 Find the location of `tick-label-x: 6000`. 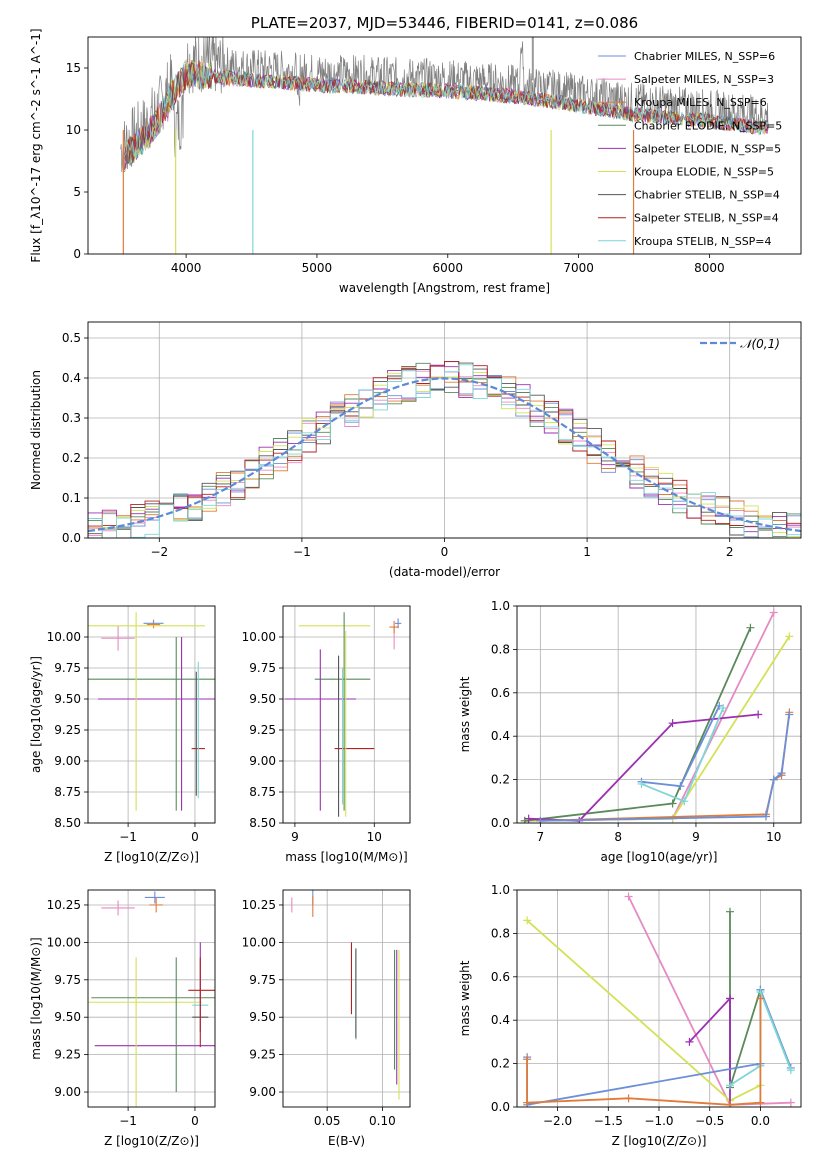

tick-label-x: 6000 is located at coordinates (447, 268).